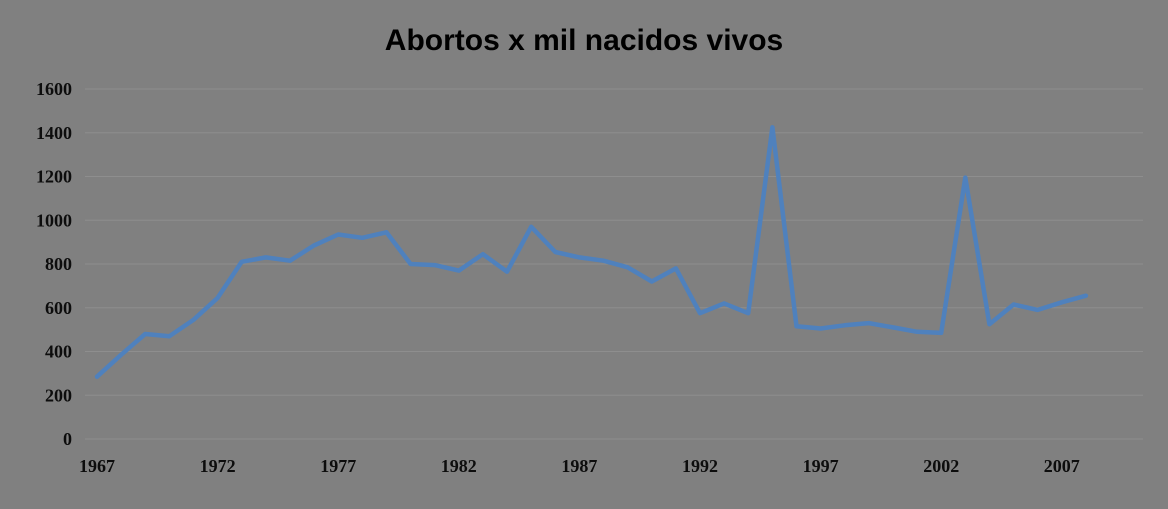  Describe the element at coordinates (58, 308) in the screenshot. I see `y-tick-label: 600` at that location.